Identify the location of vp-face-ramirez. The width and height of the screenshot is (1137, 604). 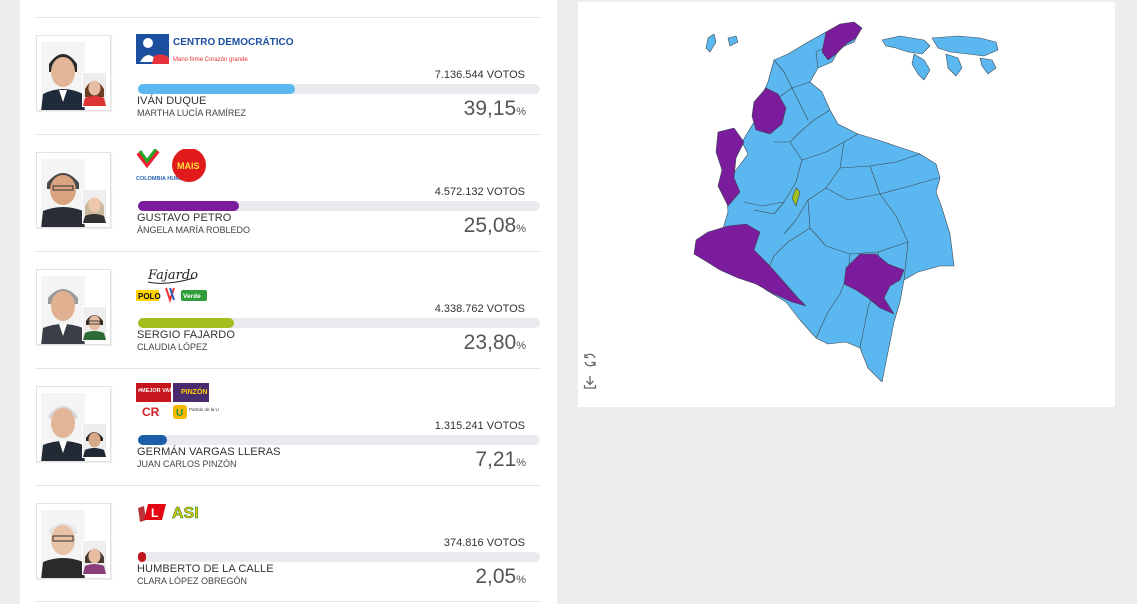
(94, 89).